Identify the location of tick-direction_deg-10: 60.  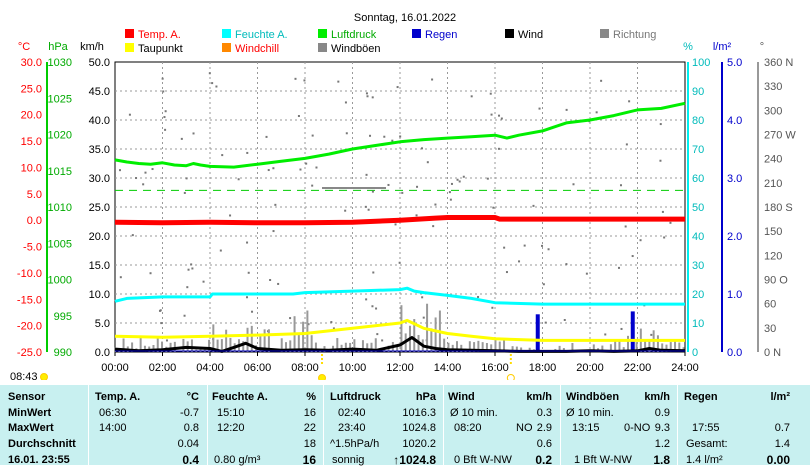
(770, 305).